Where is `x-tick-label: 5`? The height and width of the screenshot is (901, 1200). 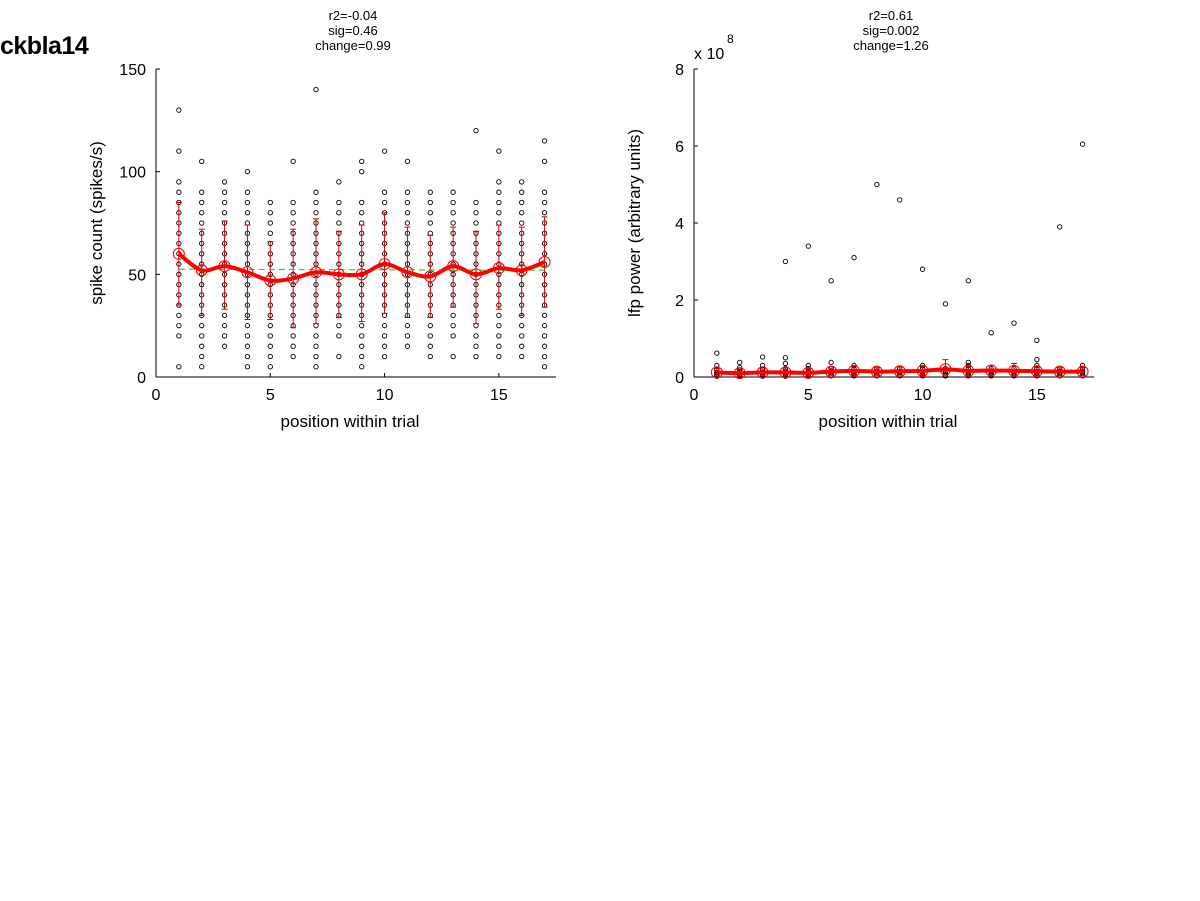
x-tick-label: 5 is located at coordinates (270, 395).